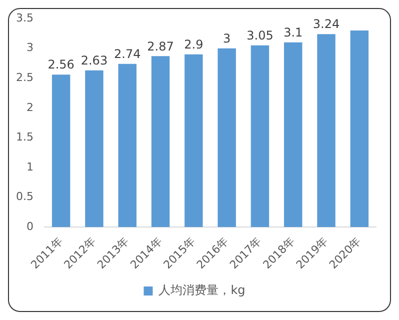 This screenshot has height=320, width=399. I want to click on data-label: 2.87, so click(160, 46).